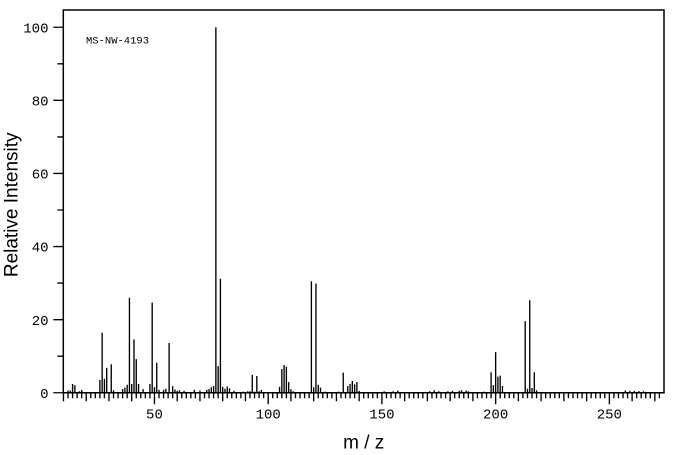 The image size is (676, 455). What do you see at coordinates (609, 416) in the screenshot?
I see `svg-text: 250` at bounding box center [609, 416].